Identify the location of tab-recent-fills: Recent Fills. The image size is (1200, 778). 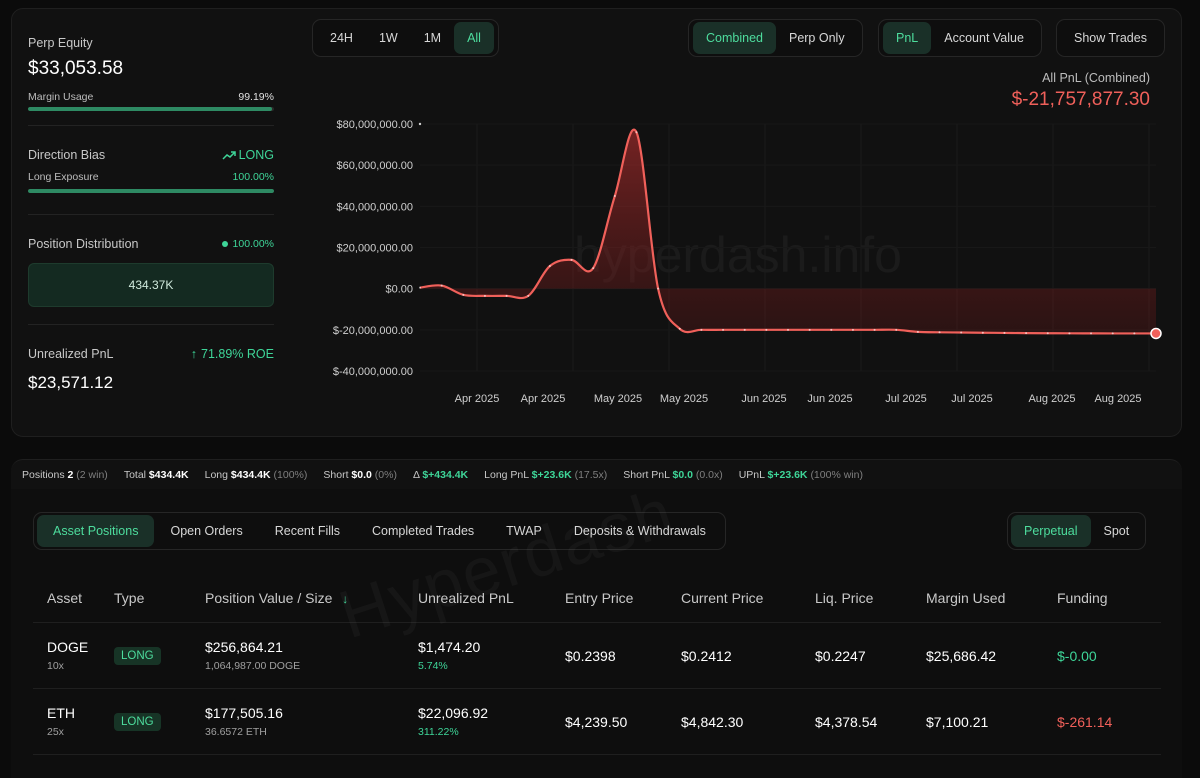
(307, 531).